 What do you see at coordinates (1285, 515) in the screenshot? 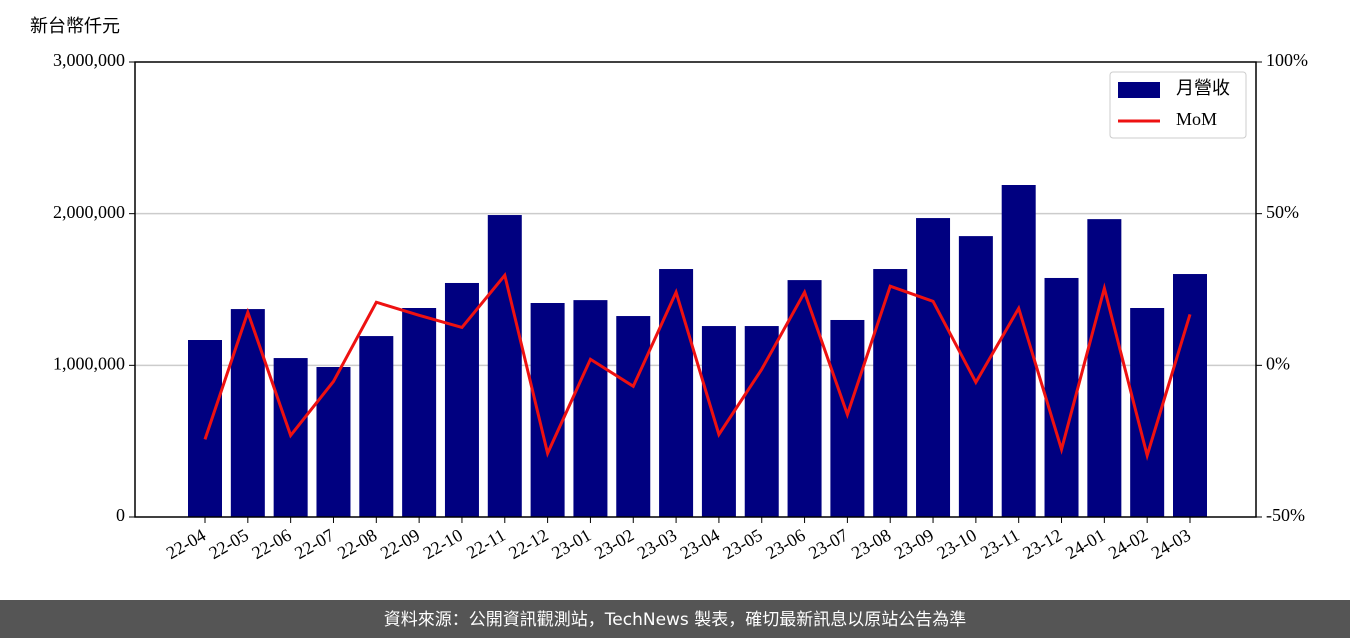
I see `y2-tick-label: -50%` at bounding box center [1285, 515].